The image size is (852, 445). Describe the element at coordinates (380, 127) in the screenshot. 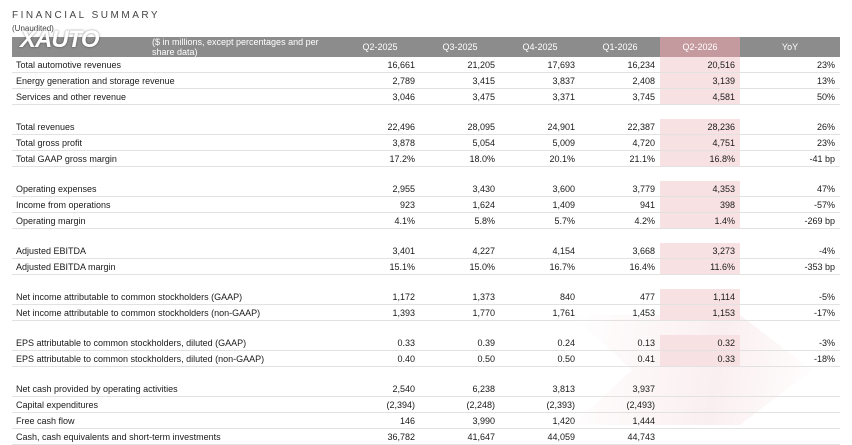

I see `table-cell: 22,496` at that location.